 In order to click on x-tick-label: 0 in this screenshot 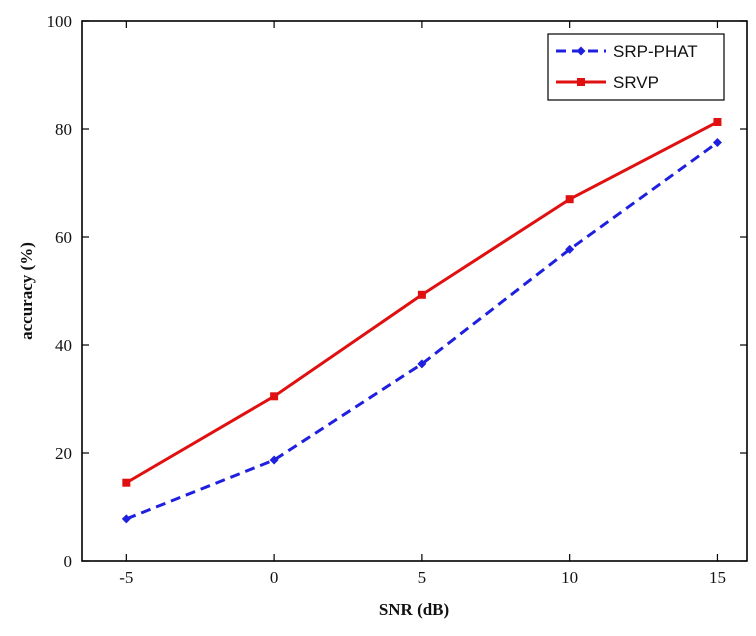, I will do `click(274, 577)`.